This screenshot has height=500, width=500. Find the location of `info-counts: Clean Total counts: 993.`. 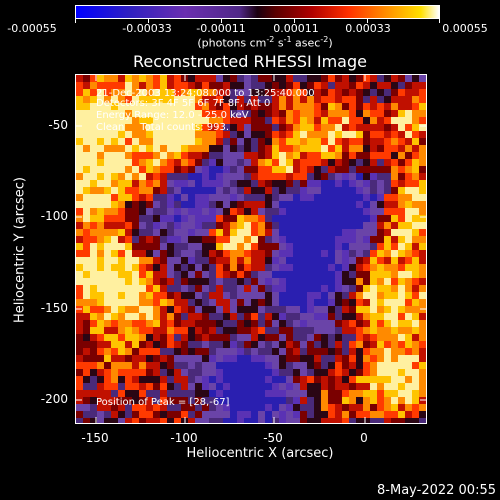

info-counts: Clean Total counts: 993. is located at coordinates (163, 127).